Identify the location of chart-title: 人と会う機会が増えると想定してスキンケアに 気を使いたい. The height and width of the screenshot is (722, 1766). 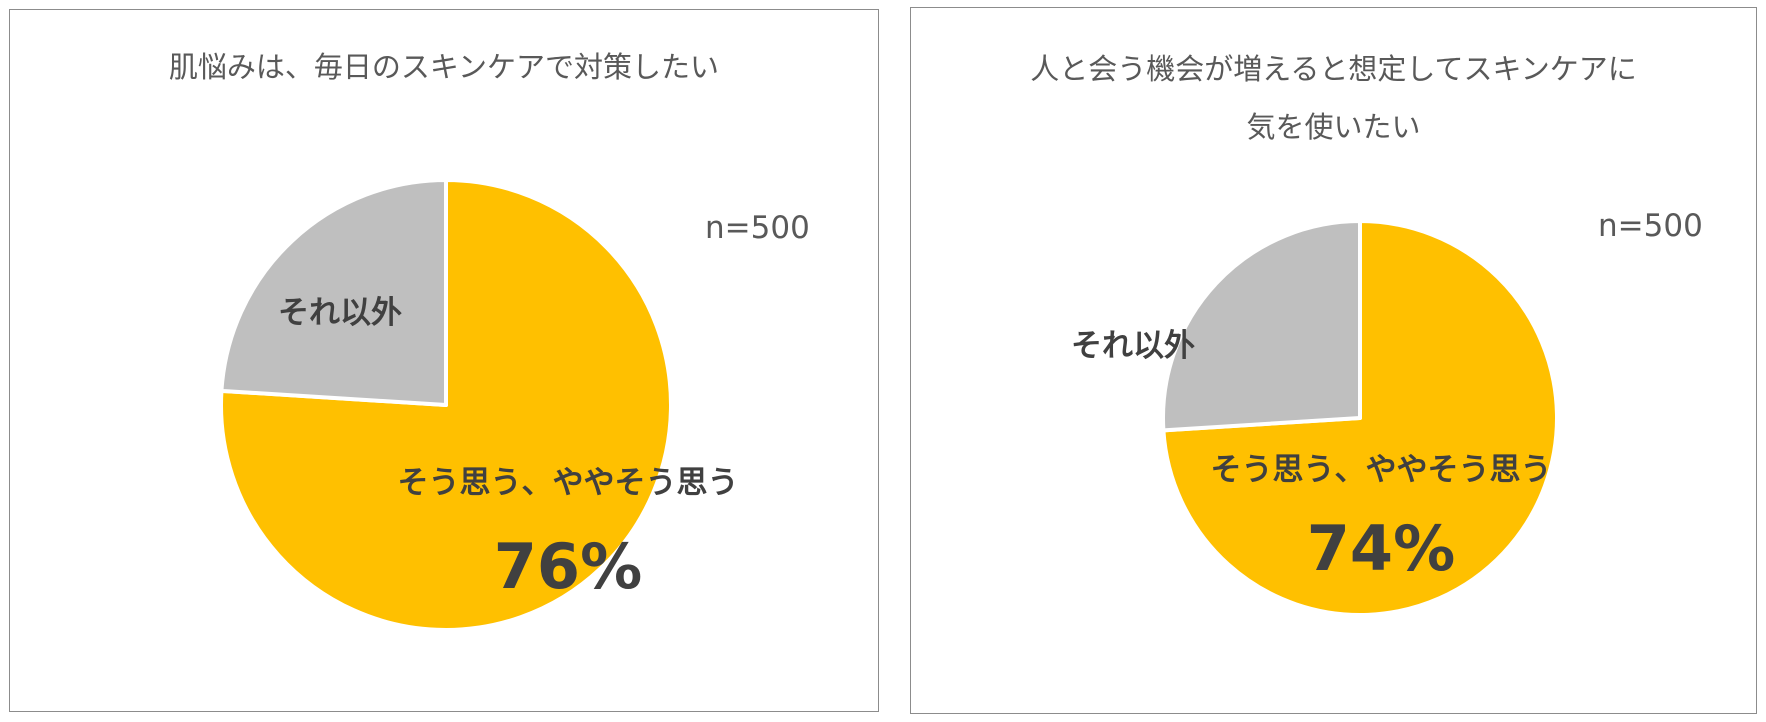
(1333, 98).